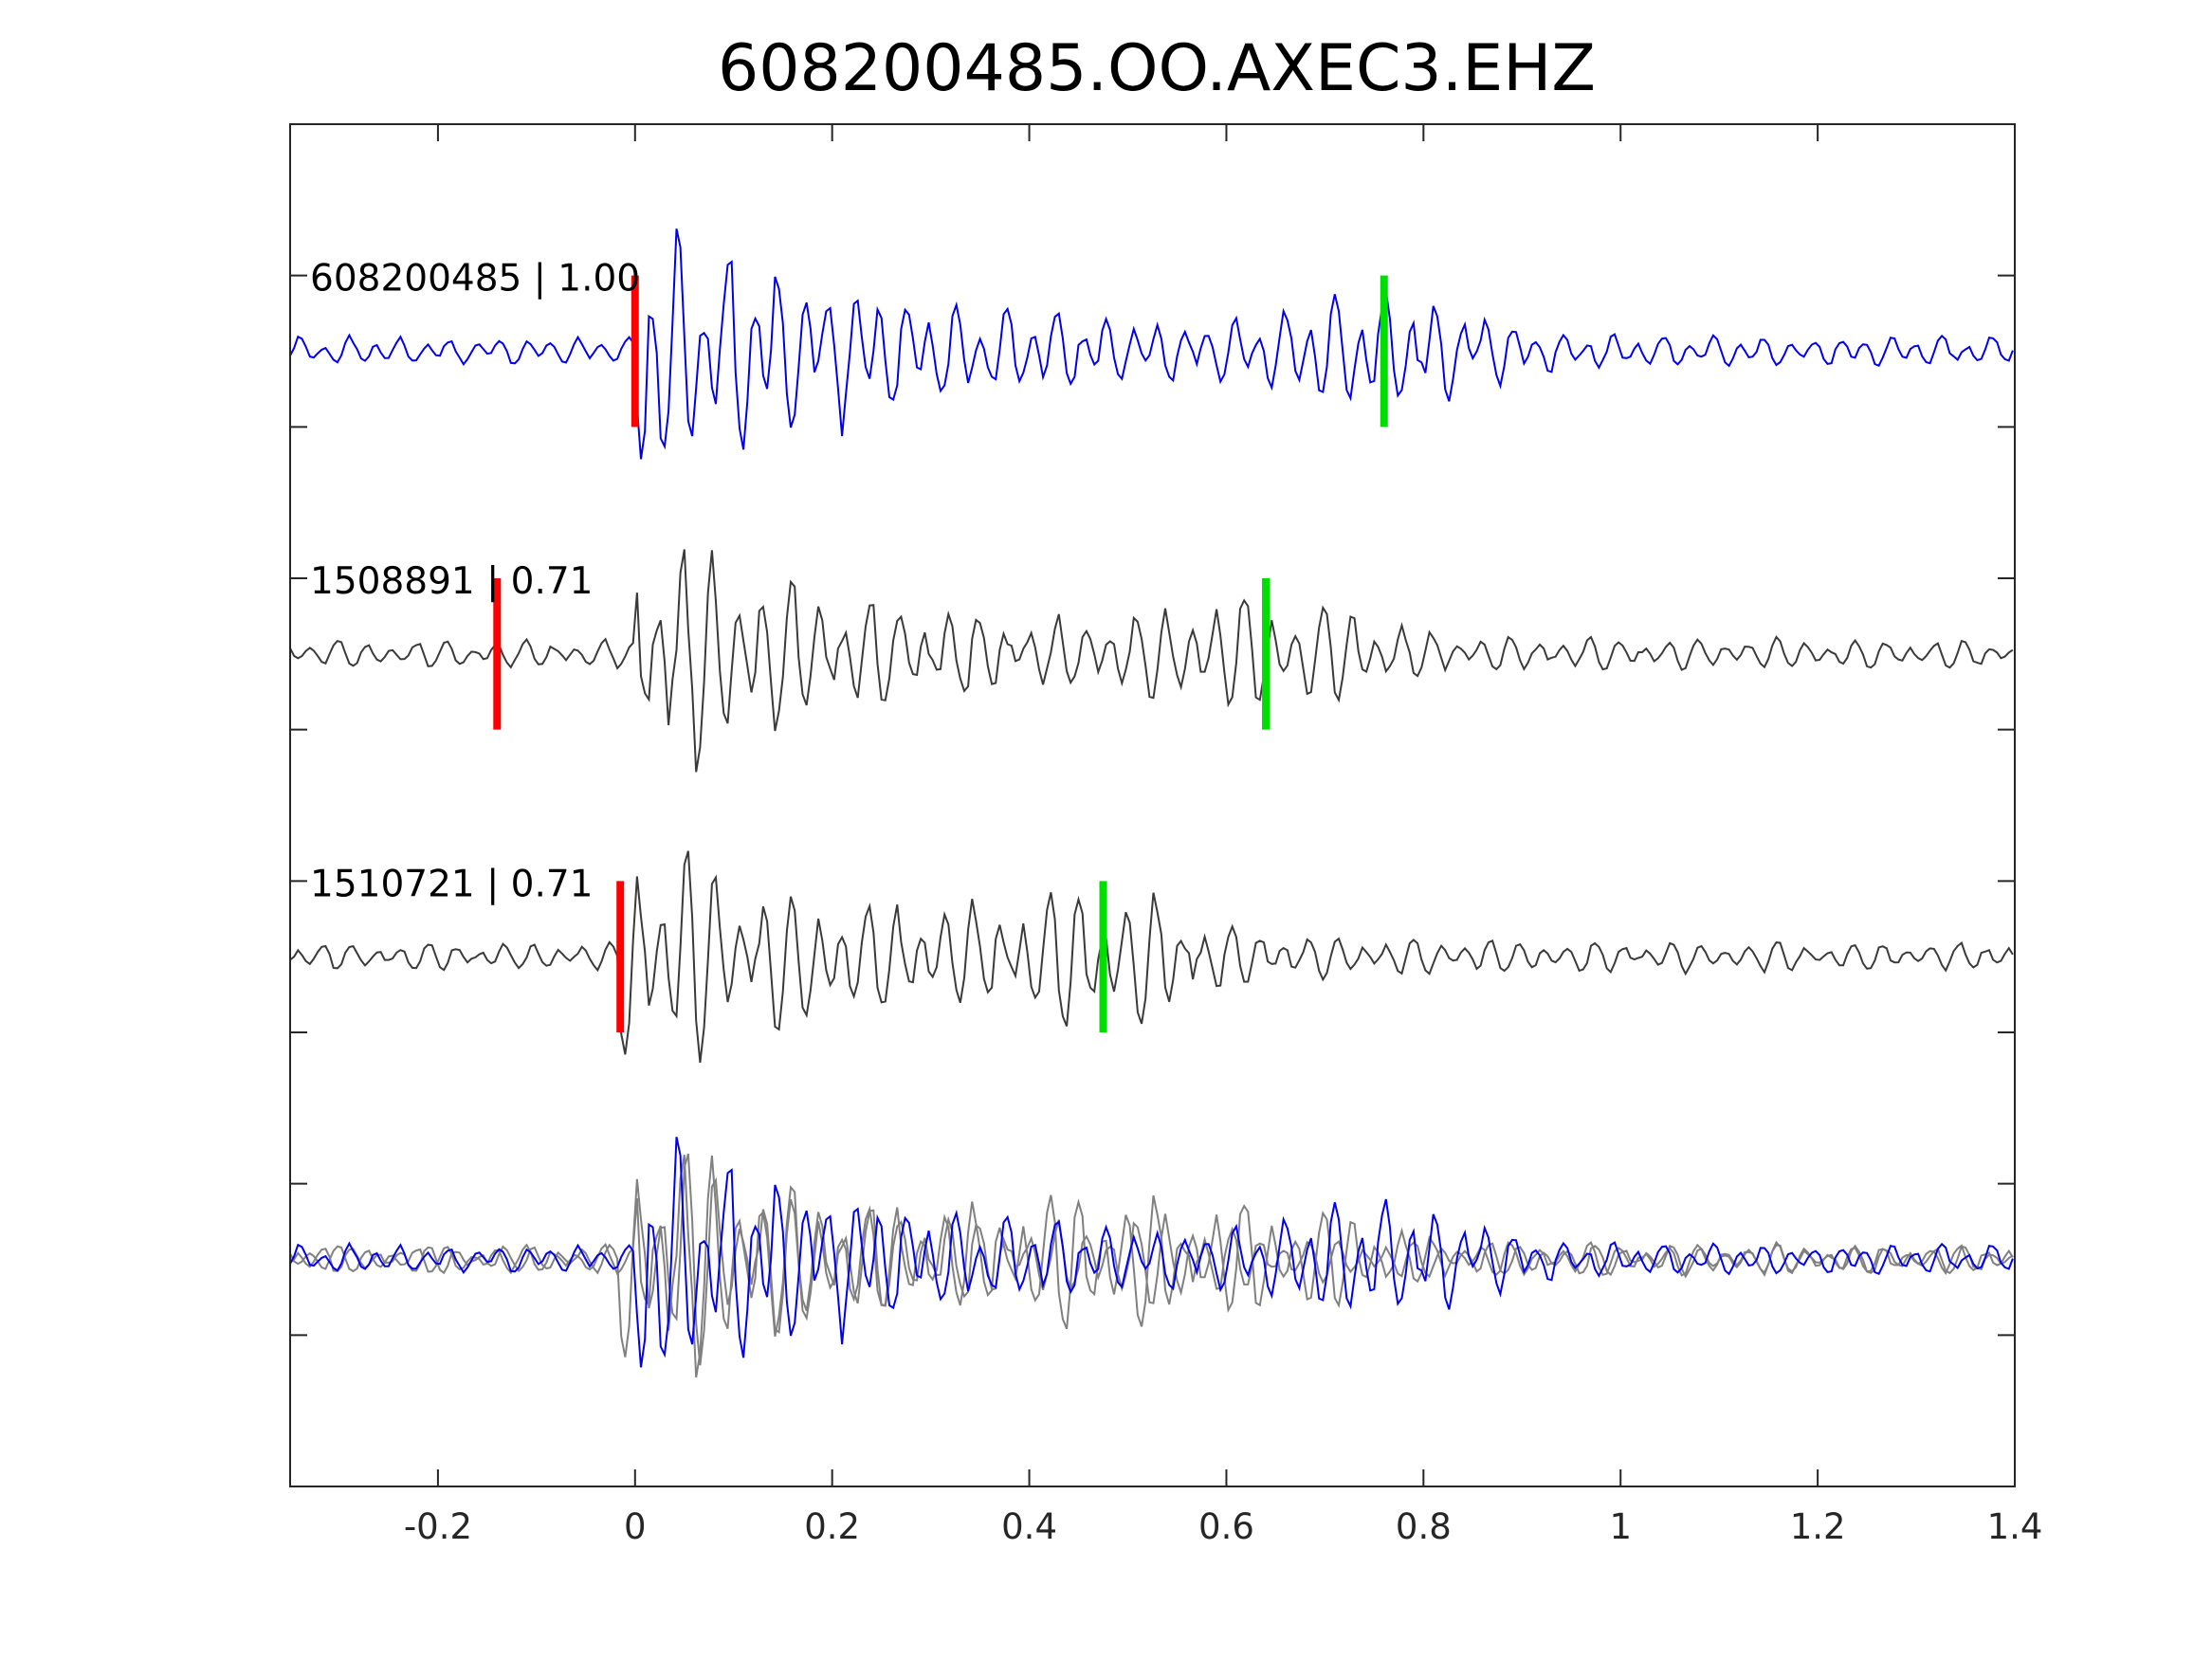  Describe the element at coordinates (451, 884) in the screenshot. I see `trace-label: 1510721 | 0.71` at that location.